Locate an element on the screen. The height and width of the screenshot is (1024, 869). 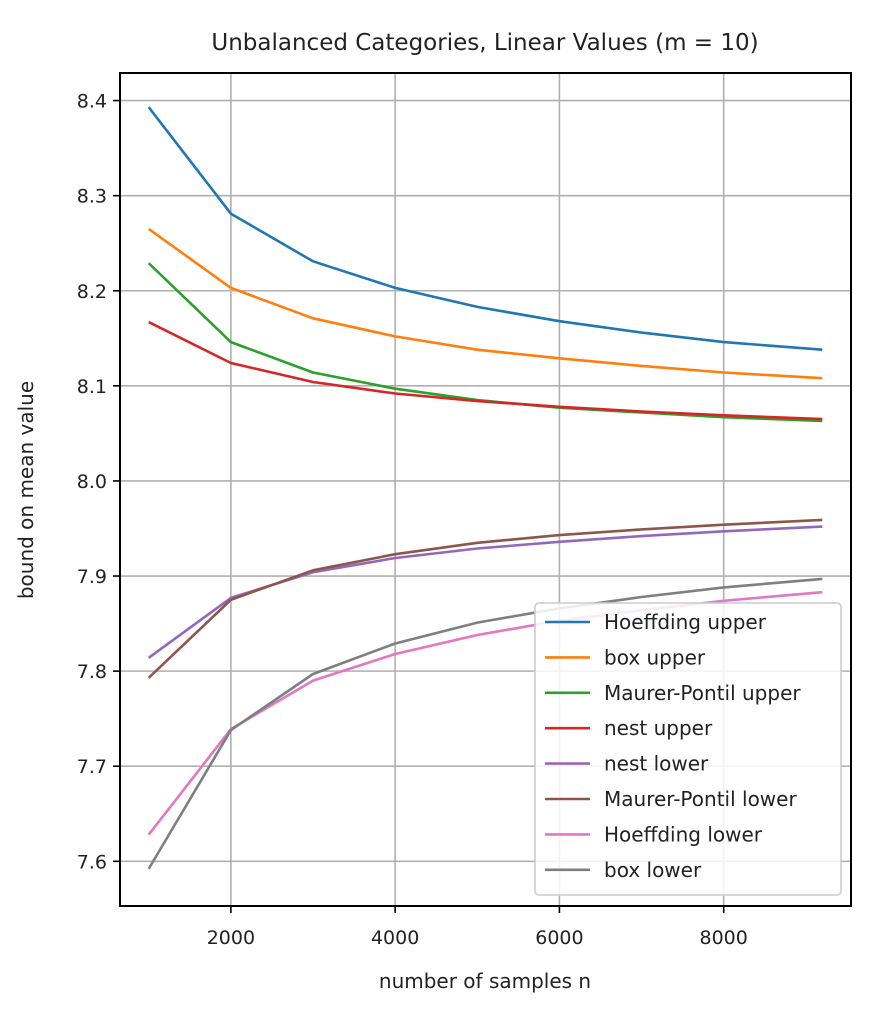
x-axis-label: number of samples n is located at coordinates (485, 981).